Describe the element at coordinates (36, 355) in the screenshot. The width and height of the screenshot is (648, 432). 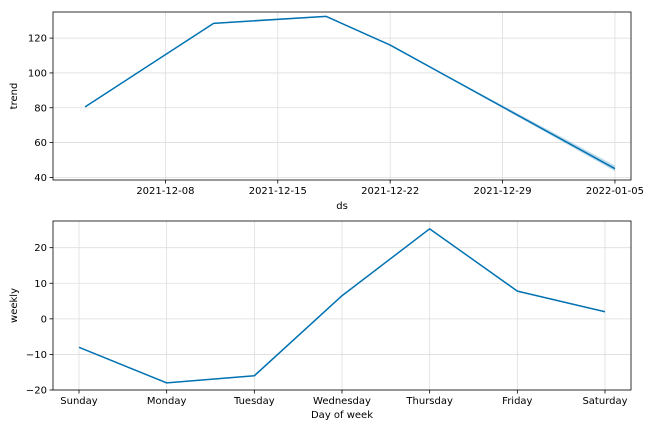
I see `y-tick-label: −10` at that location.